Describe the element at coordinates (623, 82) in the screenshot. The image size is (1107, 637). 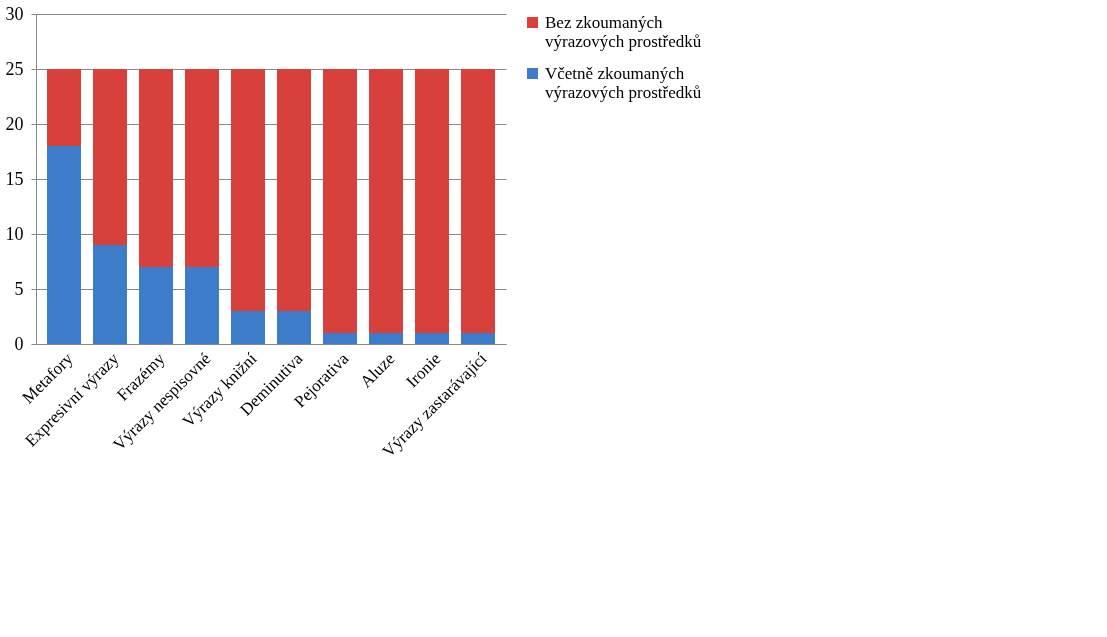
I see `legend-label: Včetně zkoumaných výrazových prostředků` at that location.